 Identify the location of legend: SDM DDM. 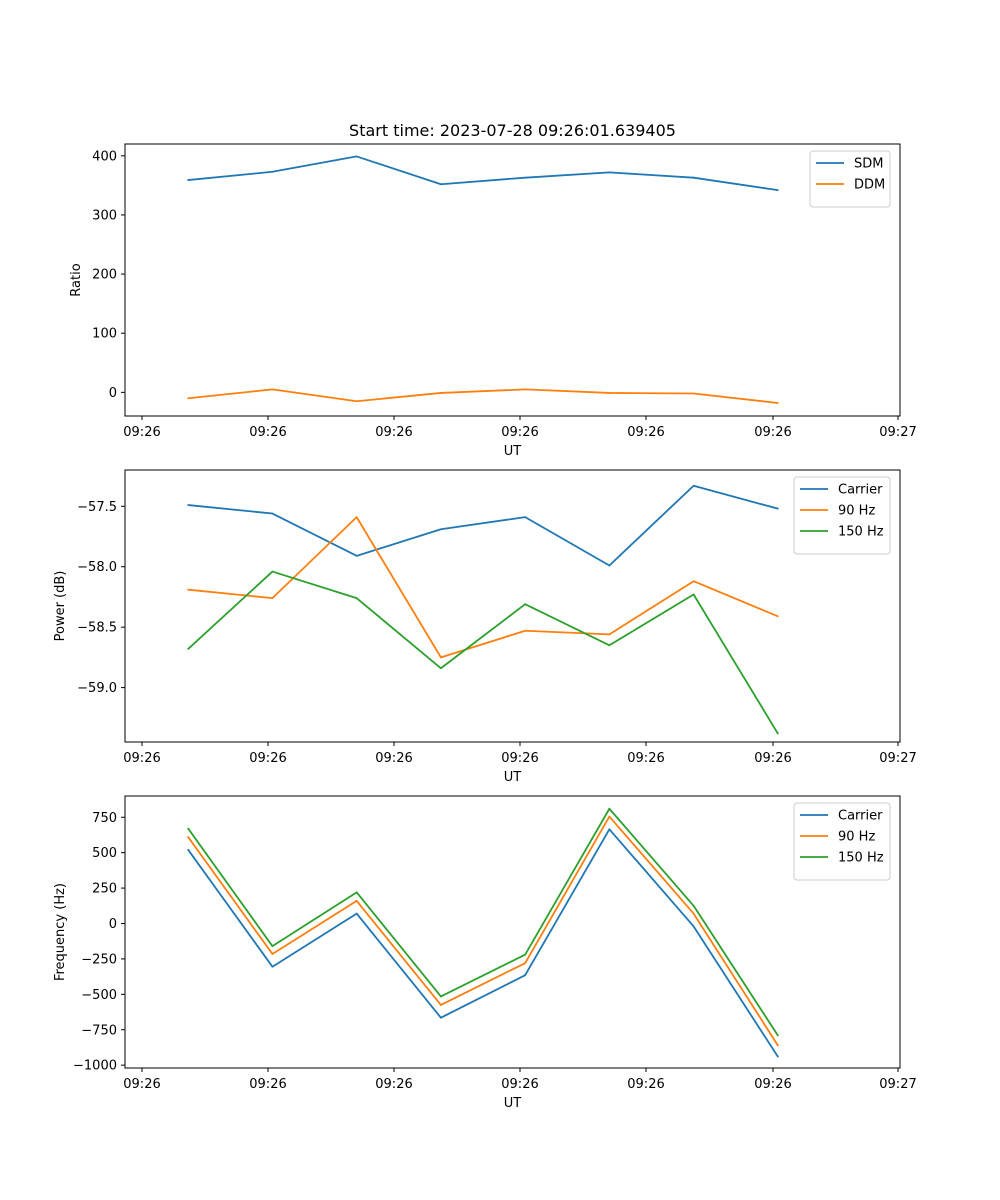
(850, 179).